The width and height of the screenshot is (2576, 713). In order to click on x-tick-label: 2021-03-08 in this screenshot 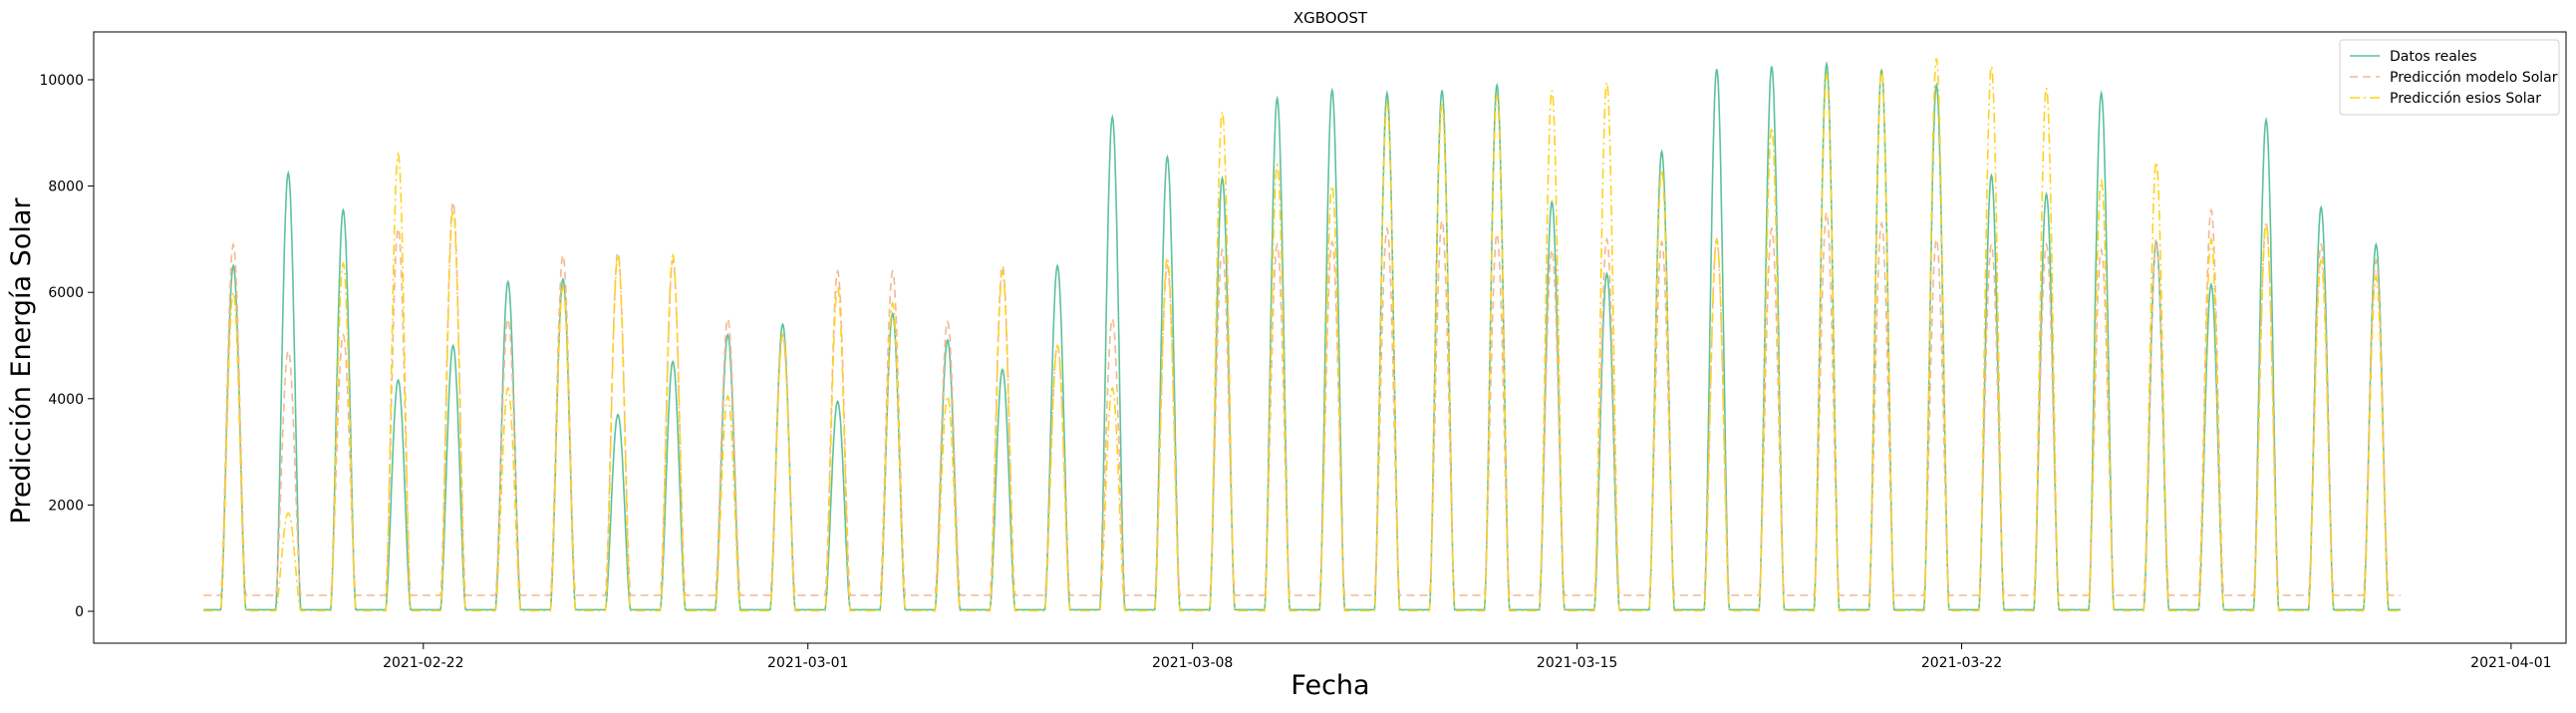, I will do `click(1192, 663)`.